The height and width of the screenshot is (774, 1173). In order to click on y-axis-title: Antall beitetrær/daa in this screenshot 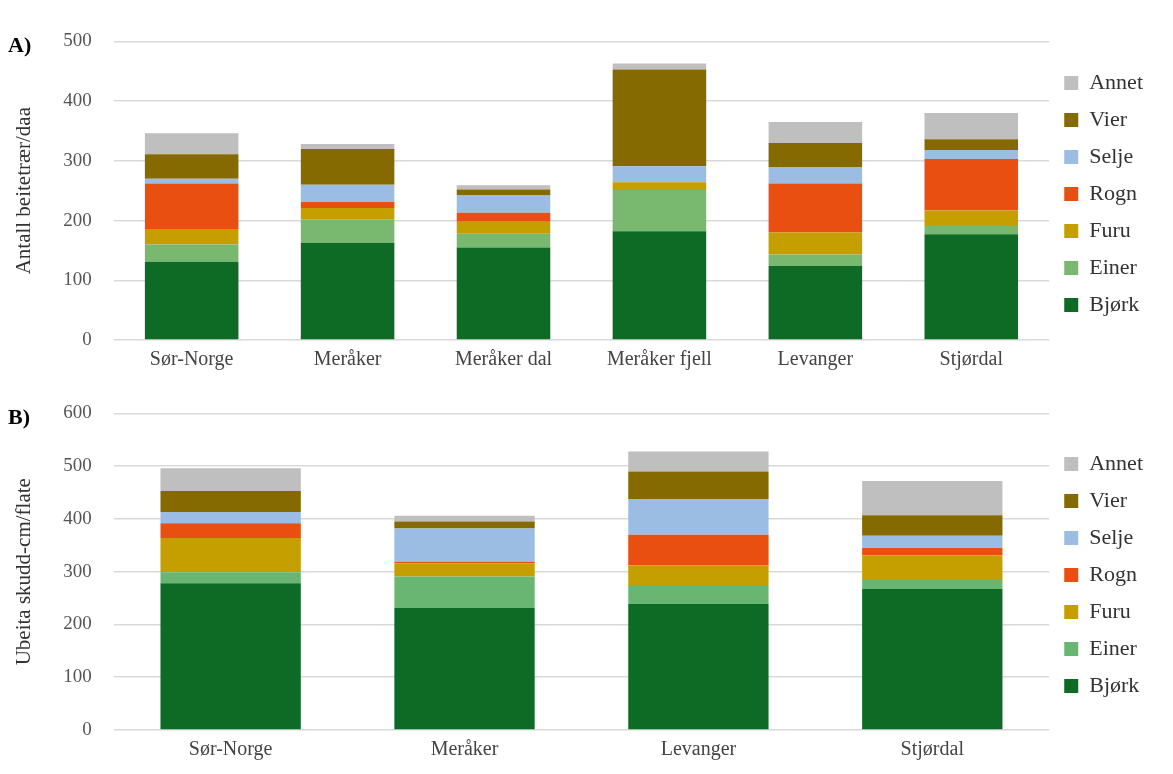, I will do `click(23, 190)`.